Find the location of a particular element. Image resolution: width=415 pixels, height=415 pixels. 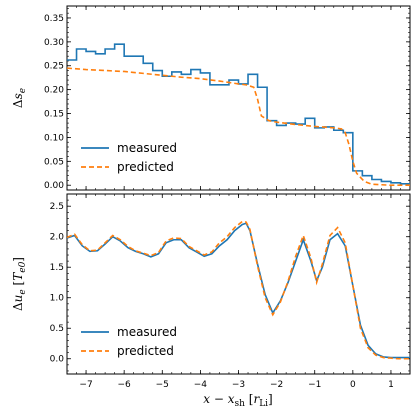

y-axis-label-bottom: Δue [Te0] is located at coordinates (19, 284).